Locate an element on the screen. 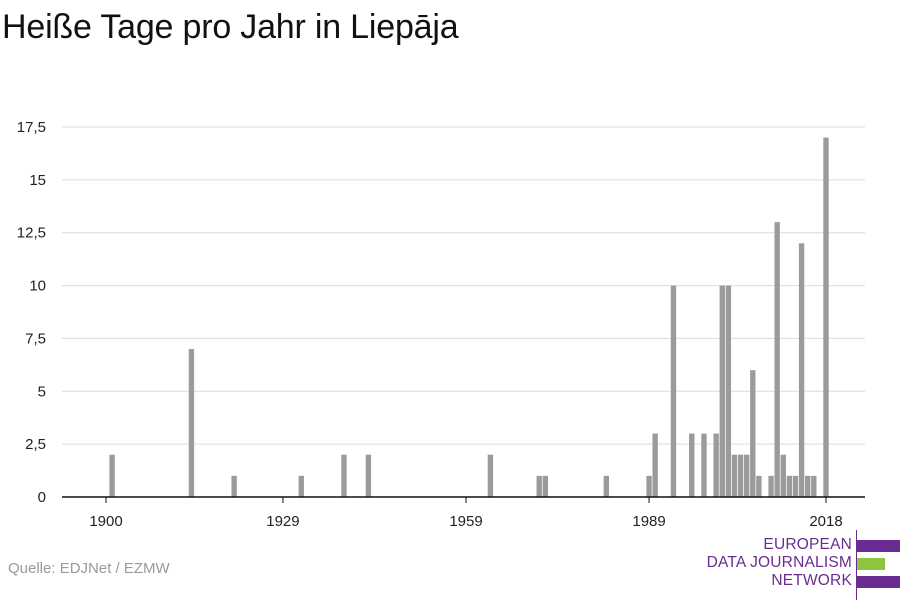  bar-1939 is located at coordinates (344, 475).